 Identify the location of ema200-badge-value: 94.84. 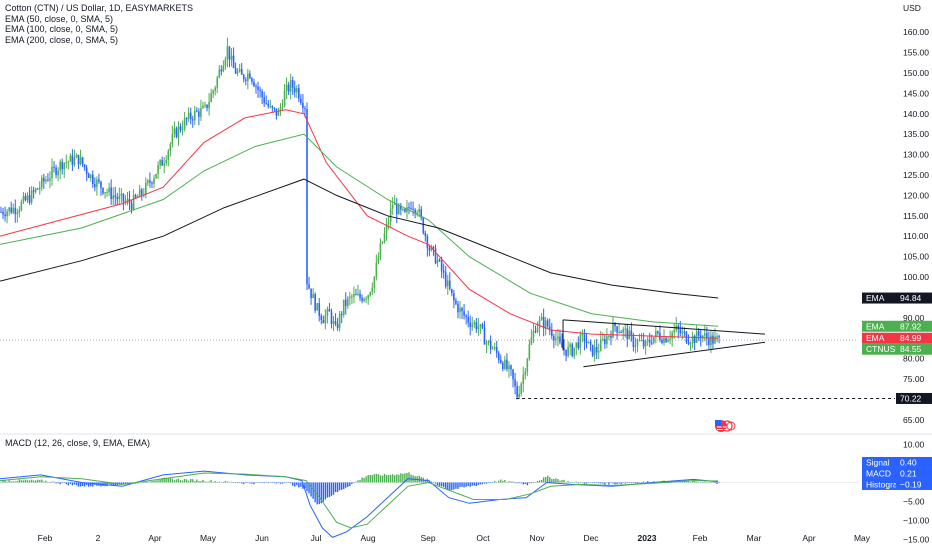
(911, 298).